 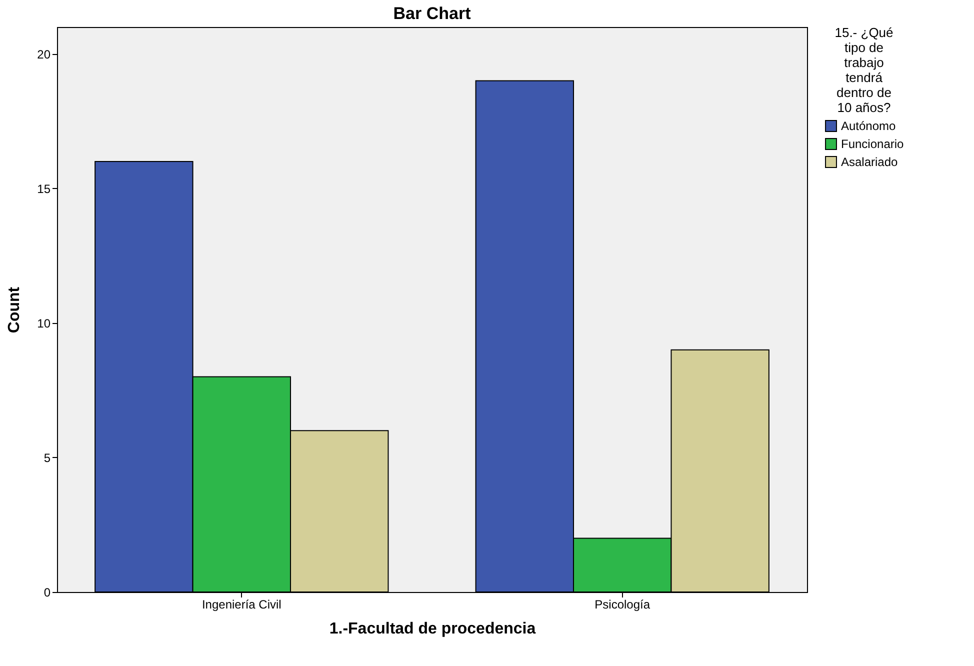 I want to click on y-tick-label: 15, so click(x=44, y=189).